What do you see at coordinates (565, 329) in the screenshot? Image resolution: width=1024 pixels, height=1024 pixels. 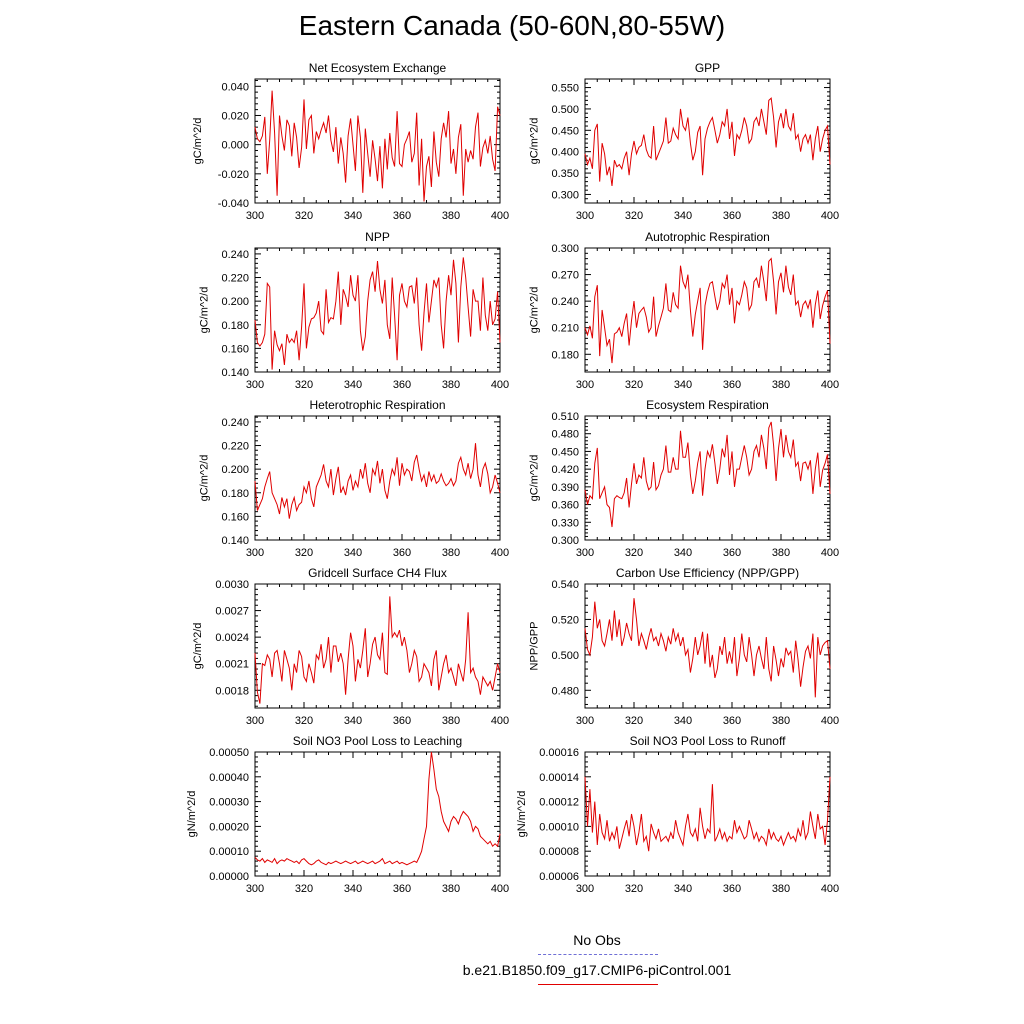 I see `y-tick-label: 0.210` at bounding box center [565, 329].